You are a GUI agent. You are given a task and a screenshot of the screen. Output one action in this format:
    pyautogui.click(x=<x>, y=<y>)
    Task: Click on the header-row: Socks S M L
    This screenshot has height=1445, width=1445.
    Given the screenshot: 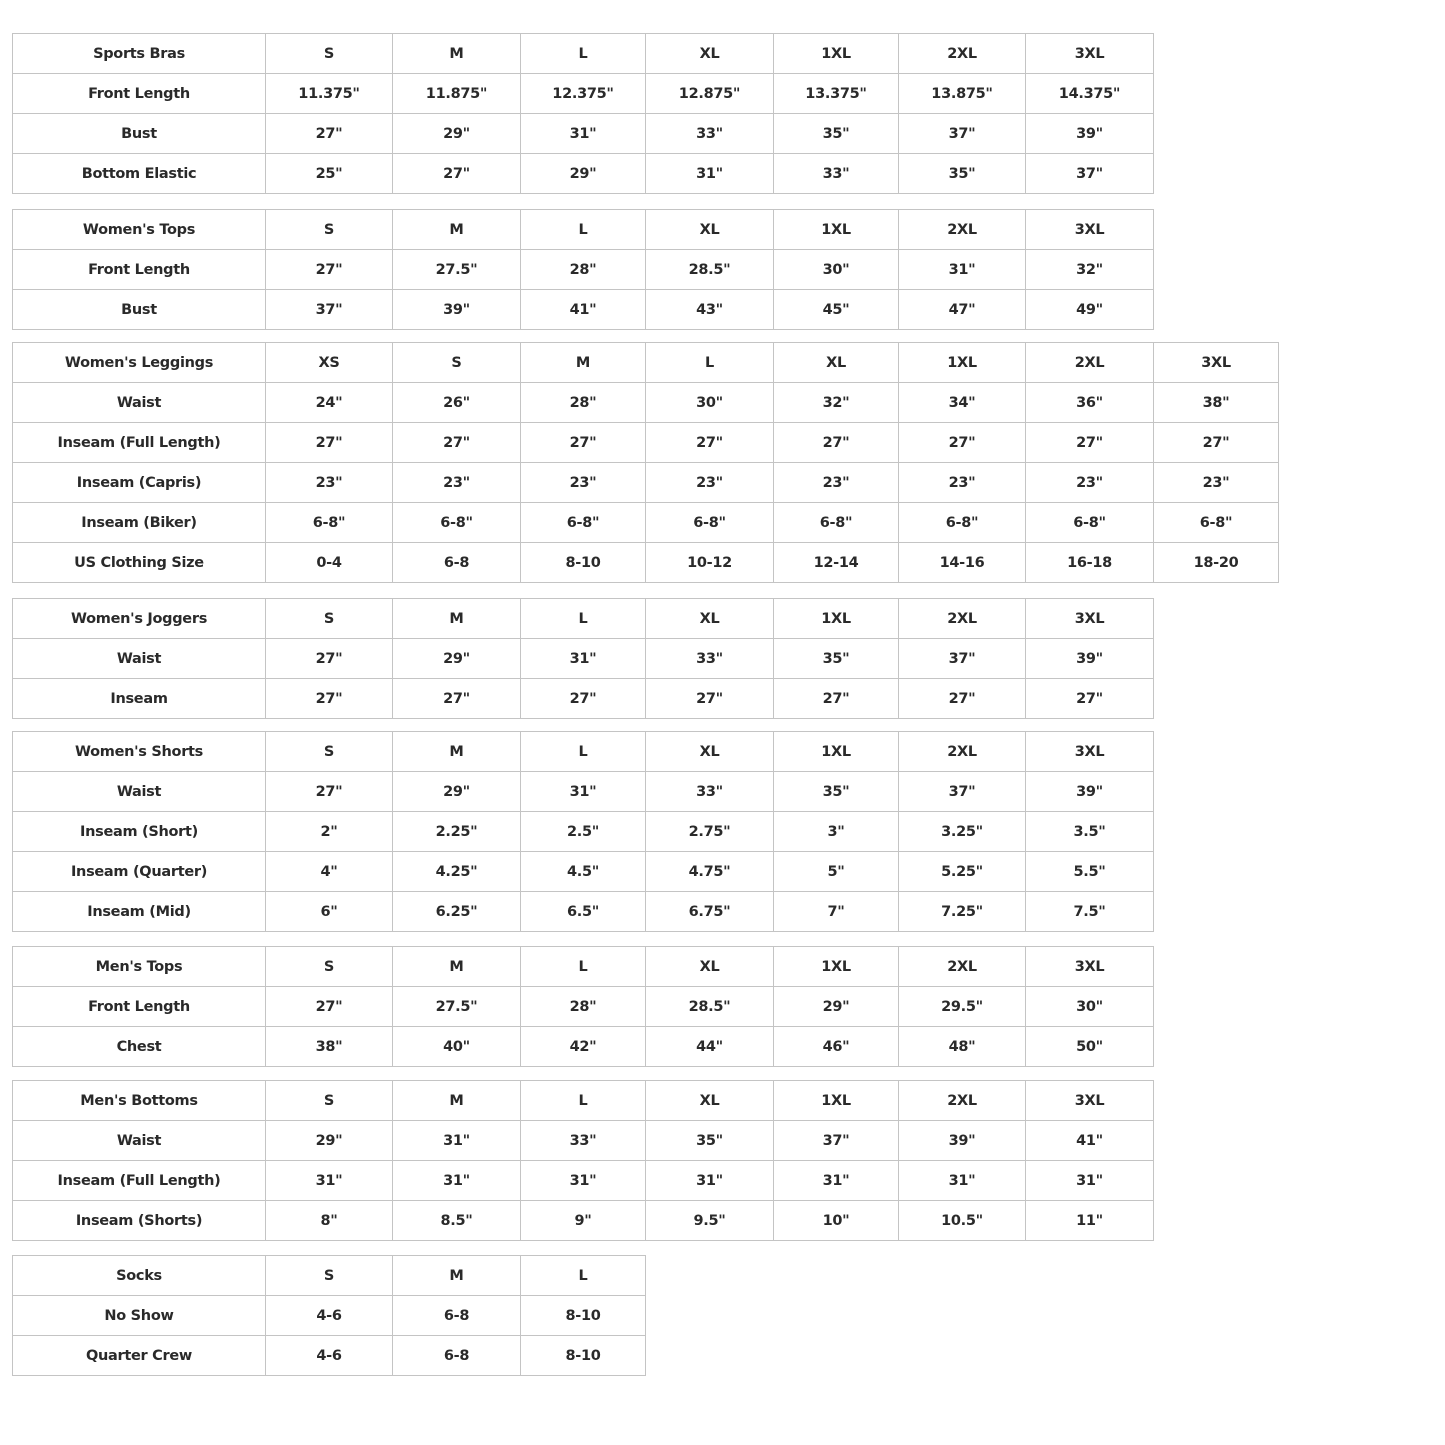 What is the action you would take?
    pyautogui.click(x=329, y=1275)
    